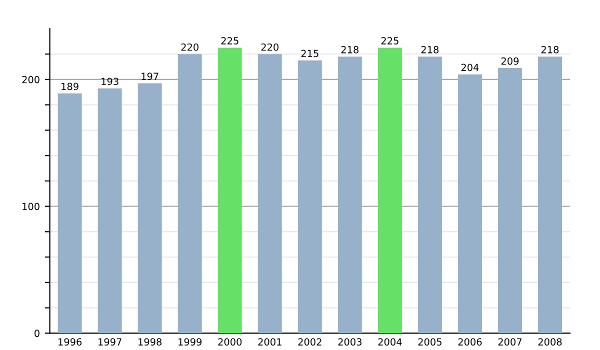 This screenshot has width=600, height=350. Describe the element at coordinates (510, 61) in the screenshot. I see `data-label: 209` at that location.